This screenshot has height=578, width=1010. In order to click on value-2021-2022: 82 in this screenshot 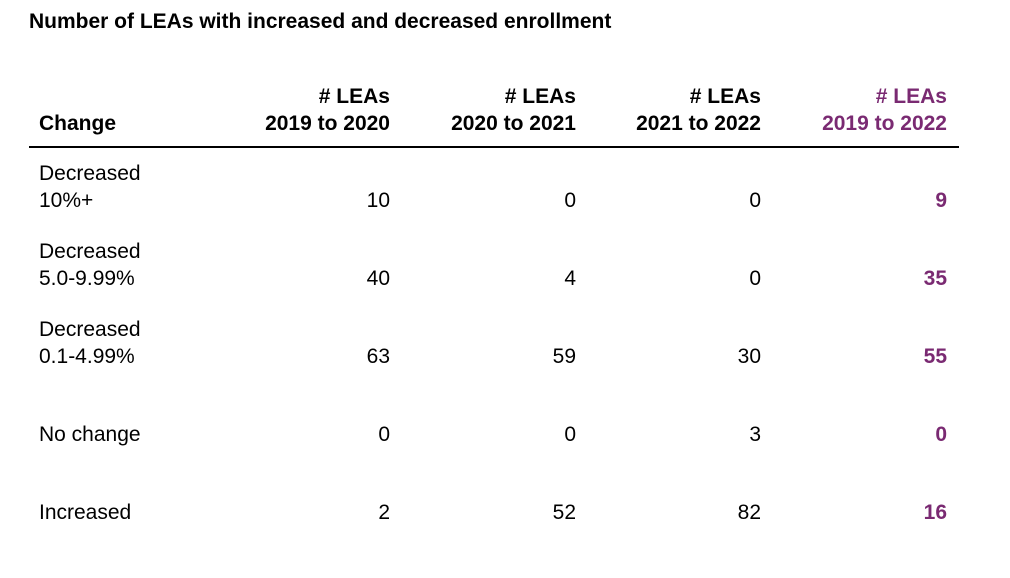, I will do `click(749, 512)`.